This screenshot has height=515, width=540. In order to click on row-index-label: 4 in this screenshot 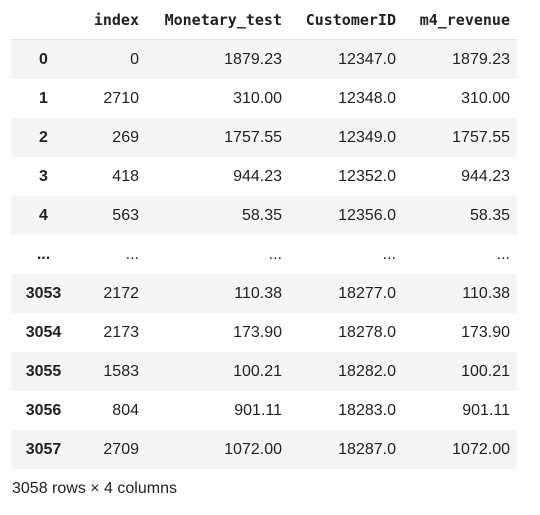, I will do `click(43, 215)`.